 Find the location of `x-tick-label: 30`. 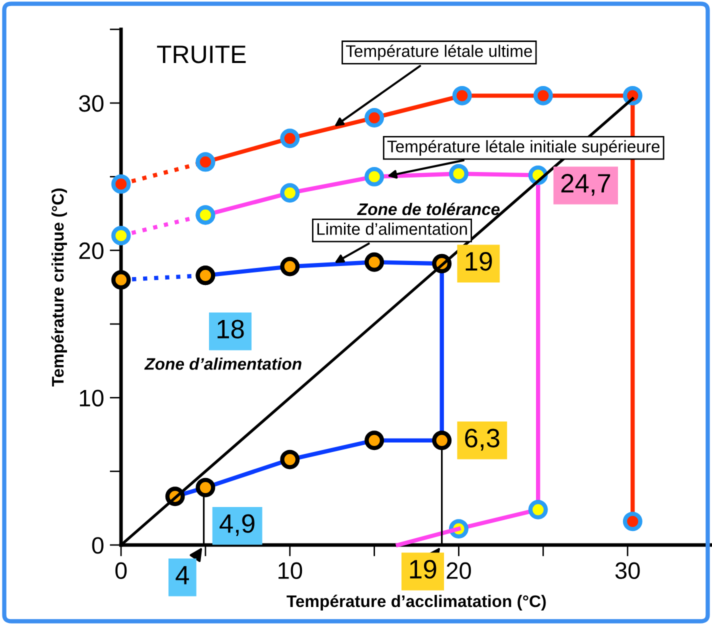

x-tick-label: 30 is located at coordinates (627, 571).